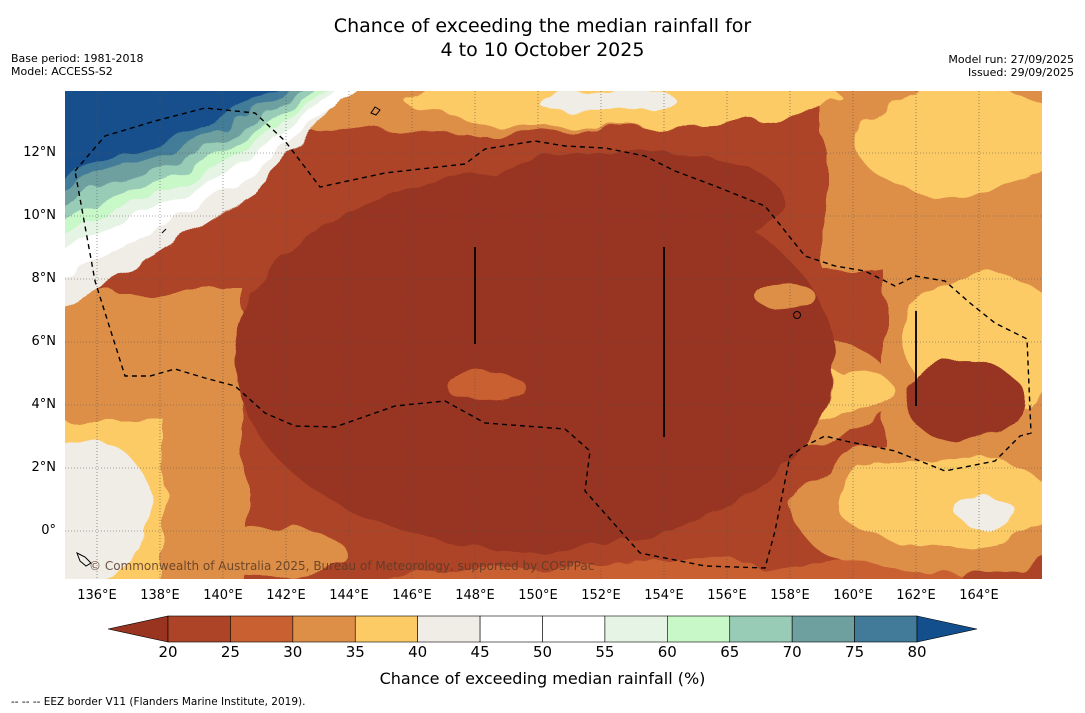 Image resolution: width=1085 pixels, height=713 pixels. What do you see at coordinates (418, 652) in the screenshot?
I see `colorbar-tick: 40` at bounding box center [418, 652].